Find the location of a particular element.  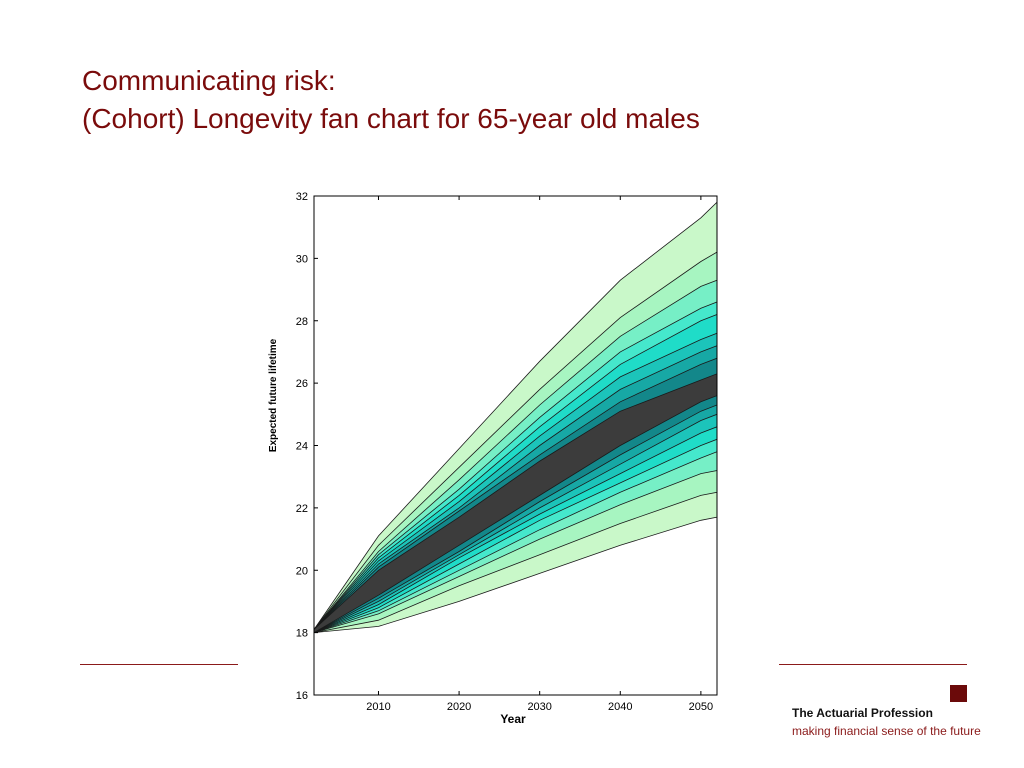

y-tick-label: 30 is located at coordinates (302, 259).